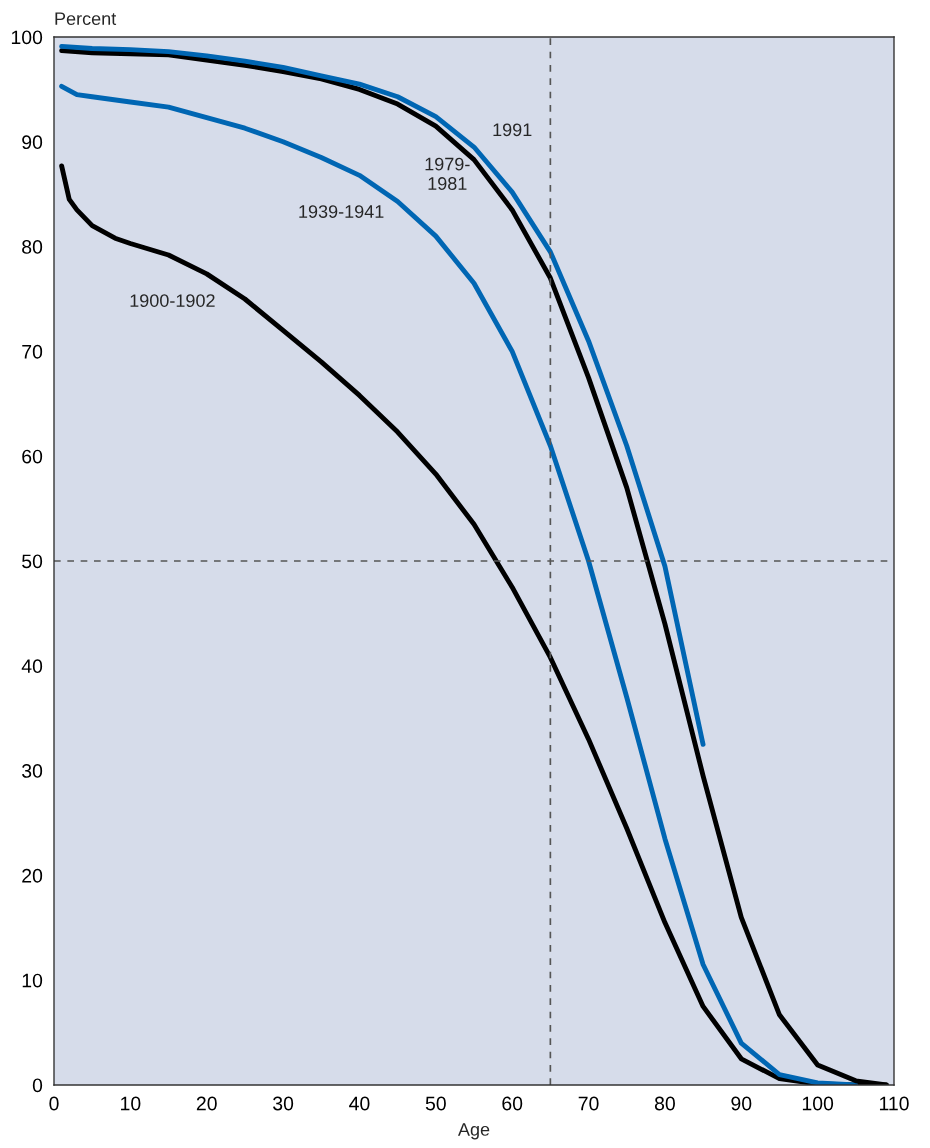  Describe the element at coordinates (32, 771) in the screenshot. I see `y-tick-label: 30` at that location.